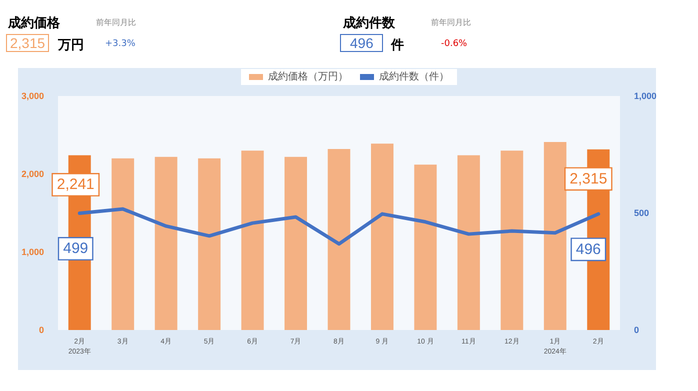 This screenshot has width=698, height=391. I want to click on y-tick-label: 3,000, so click(32, 96).